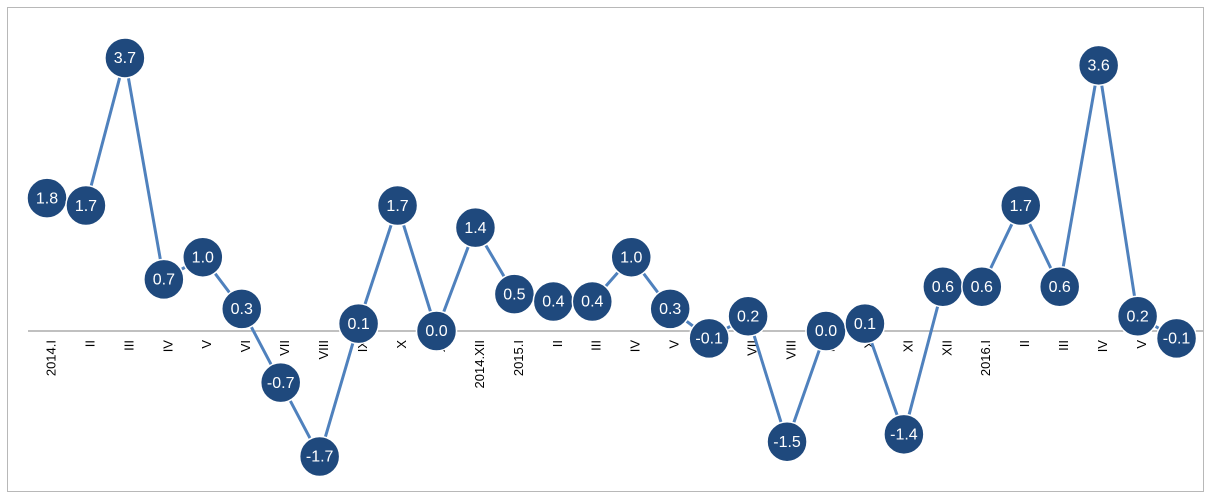 Image resolution: width=1213 pixels, height=502 pixels. Describe the element at coordinates (245, 346) in the screenshot. I see `x-tick-label: VI` at that location.